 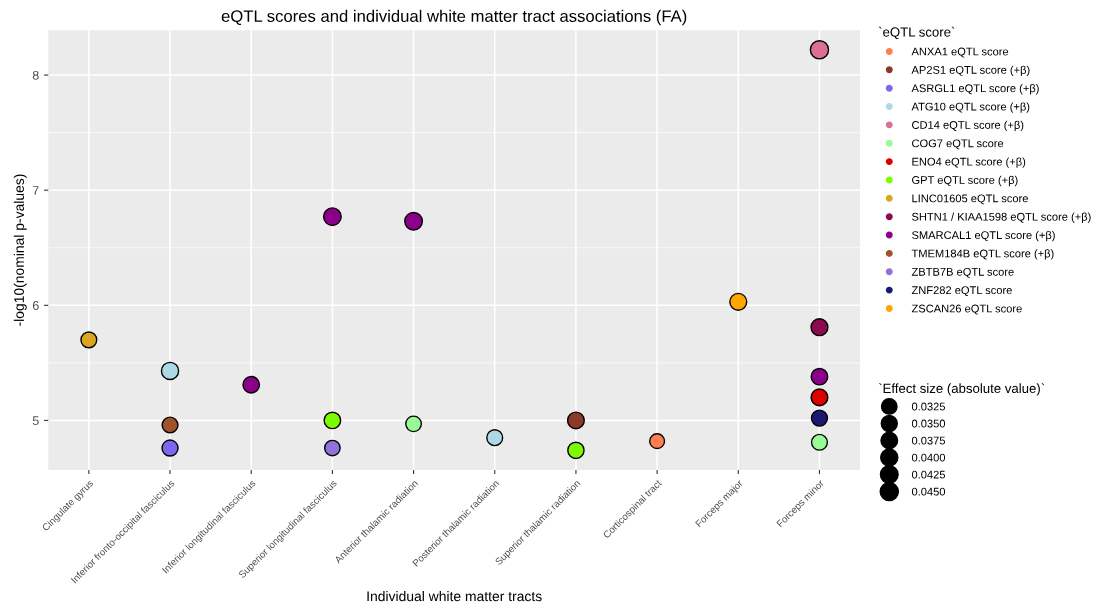 I want to click on legend-label: SHTN1 / KIAA1598 eQTL score (+β), so click(x=1001, y=217).